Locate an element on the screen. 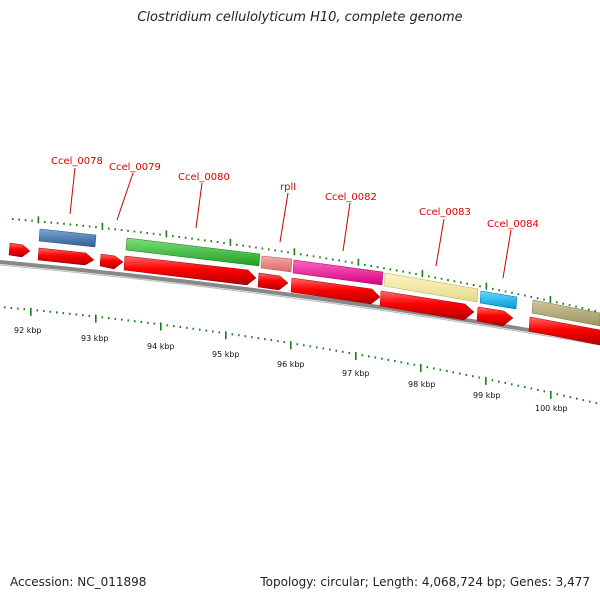 This screenshot has width=600, height=600. scale-label: 92 kbp is located at coordinates (28, 330).